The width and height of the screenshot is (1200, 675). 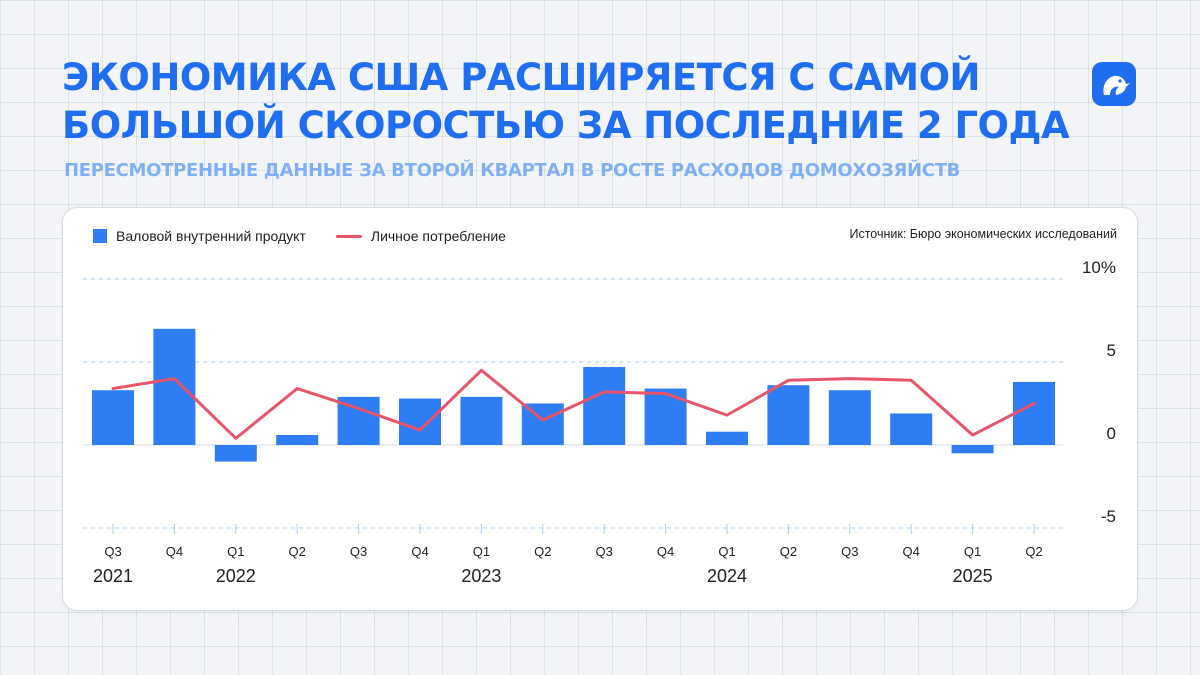 What do you see at coordinates (1111, 433) in the screenshot?
I see `y-tick-label: 0` at bounding box center [1111, 433].